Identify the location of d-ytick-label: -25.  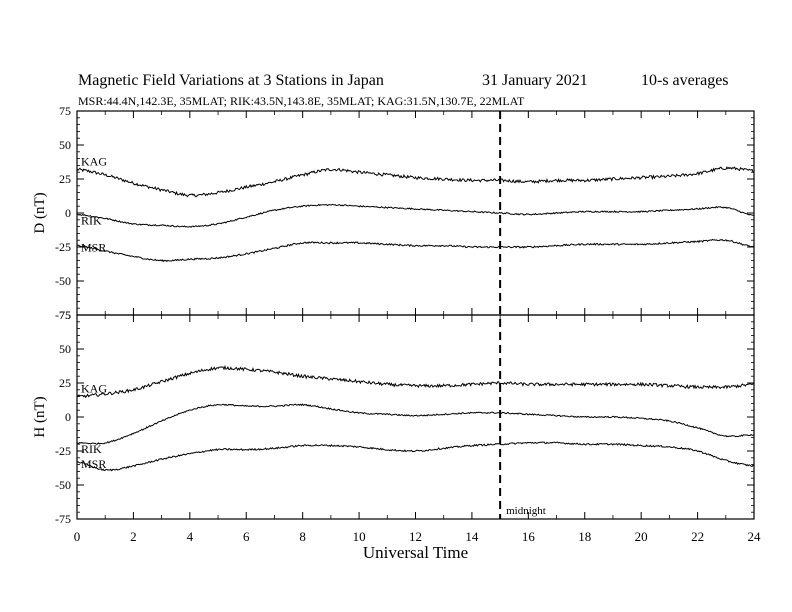
(63, 247).